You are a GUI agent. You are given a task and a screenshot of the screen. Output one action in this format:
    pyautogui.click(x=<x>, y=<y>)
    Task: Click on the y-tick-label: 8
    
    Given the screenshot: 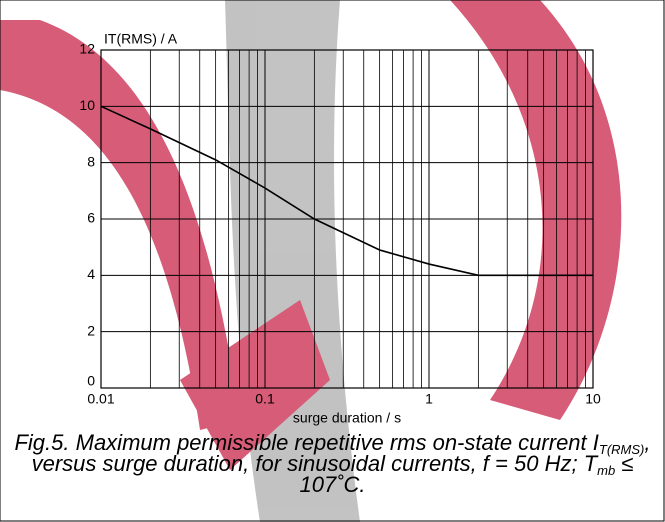 What is the action you would take?
    pyautogui.click(x=91, y=161)
    